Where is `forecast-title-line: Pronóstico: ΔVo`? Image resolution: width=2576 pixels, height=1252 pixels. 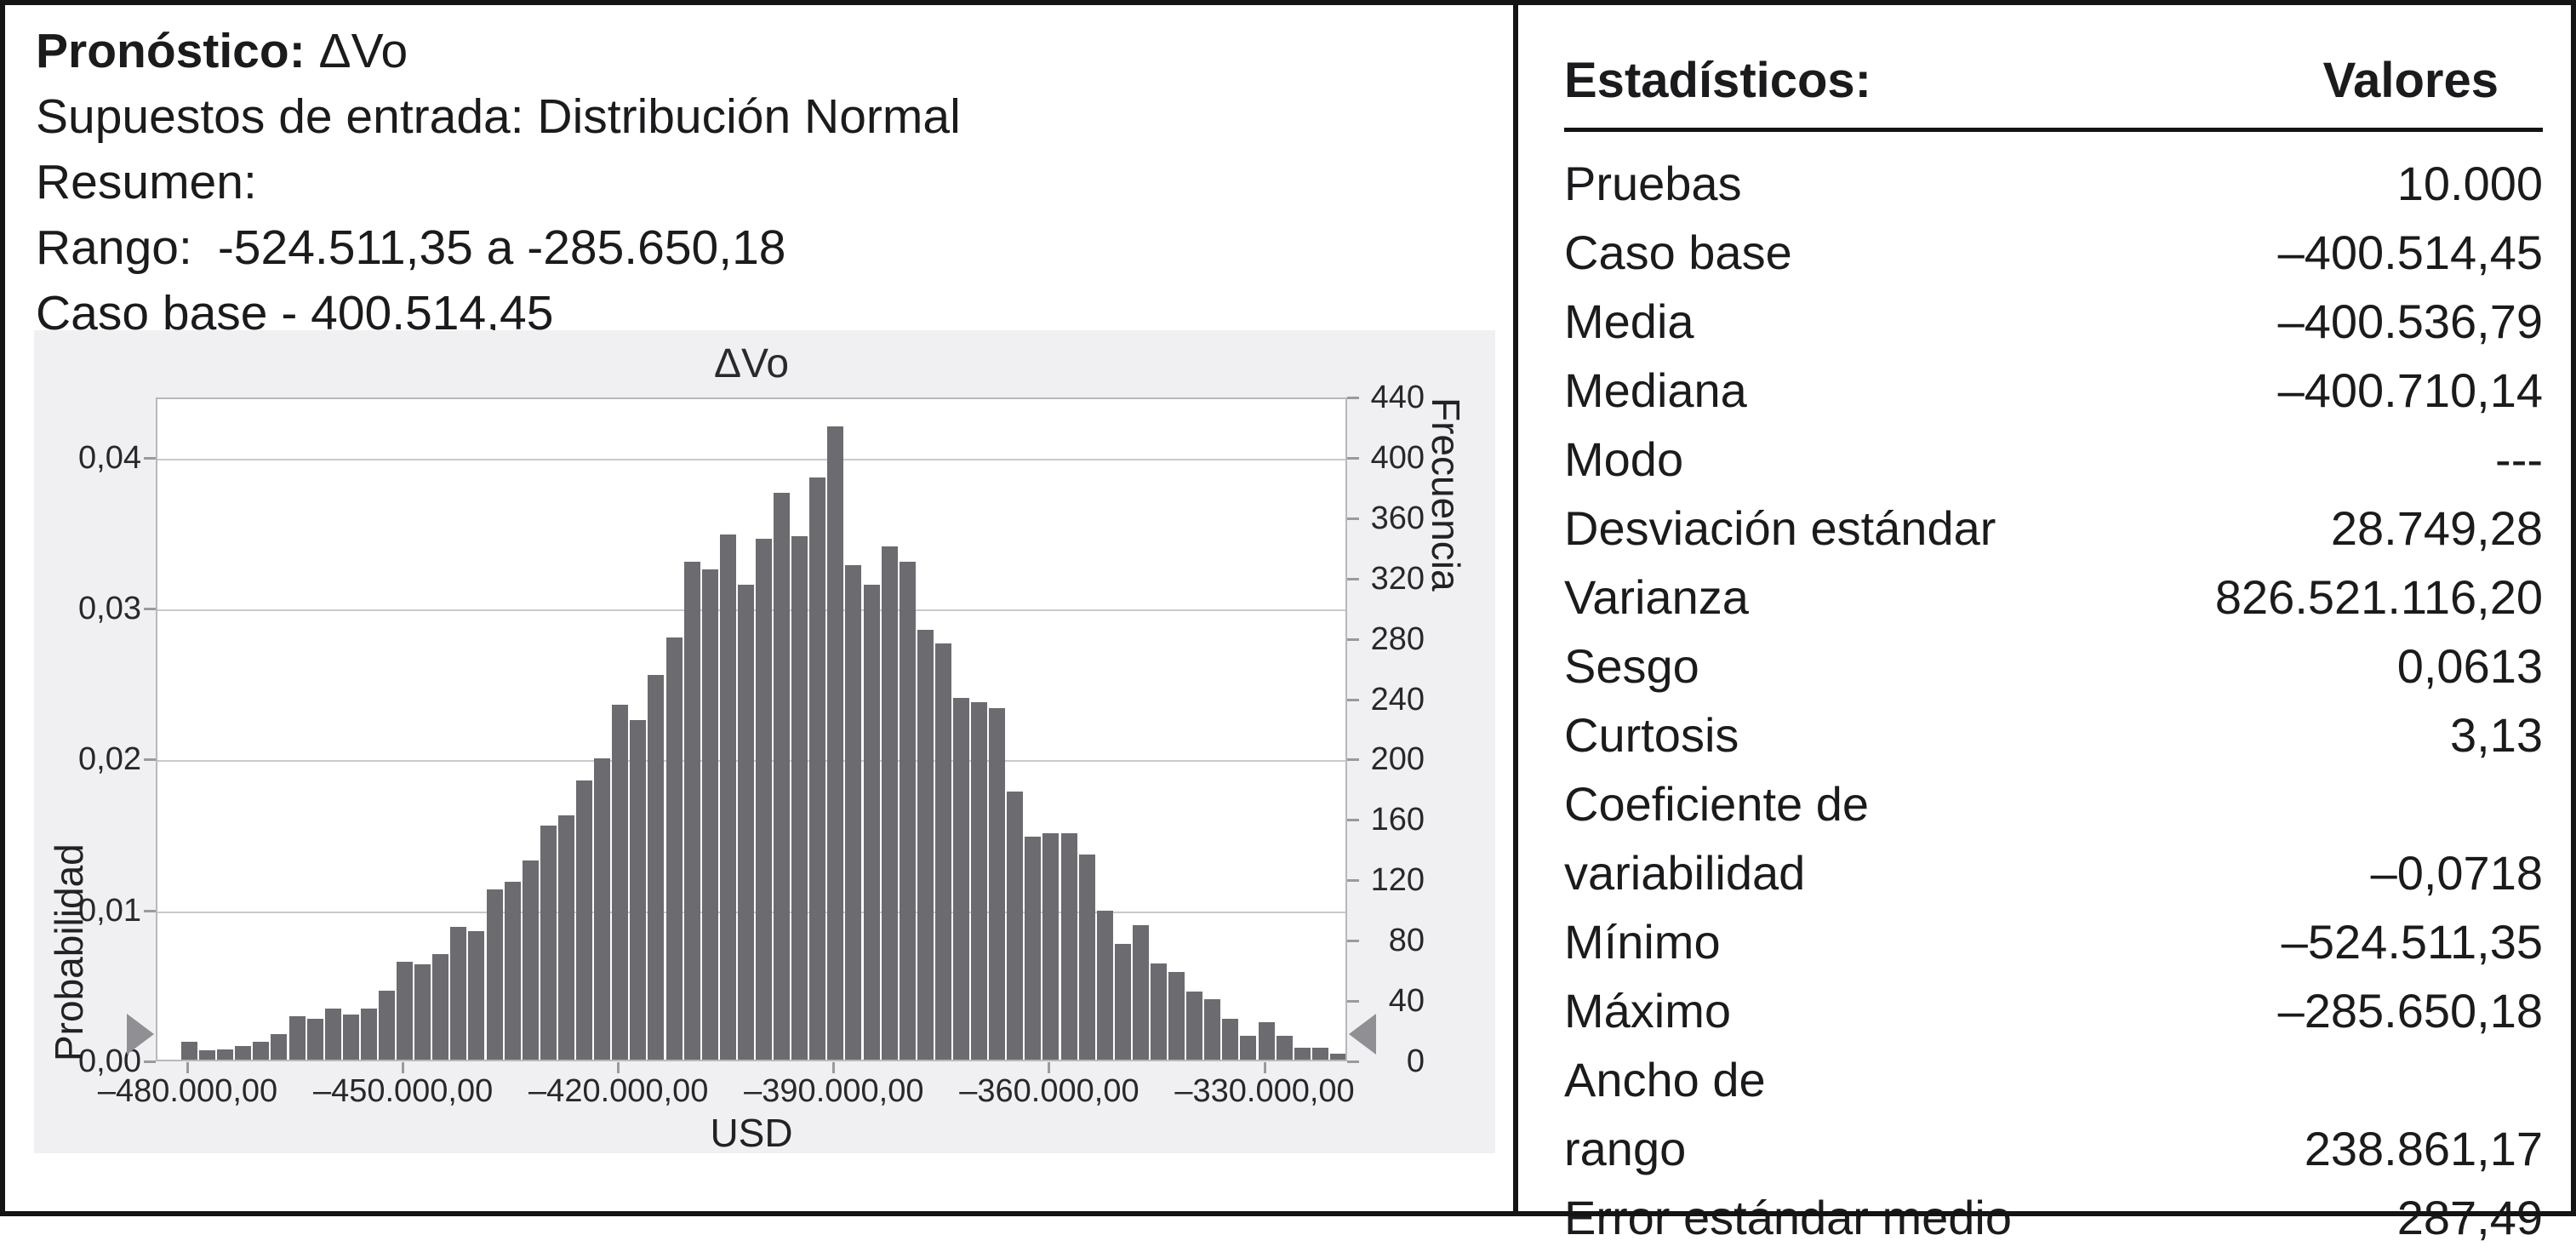
forecast-title-line: Pronóstico: ΔVo is located at coordinates (498, 51).